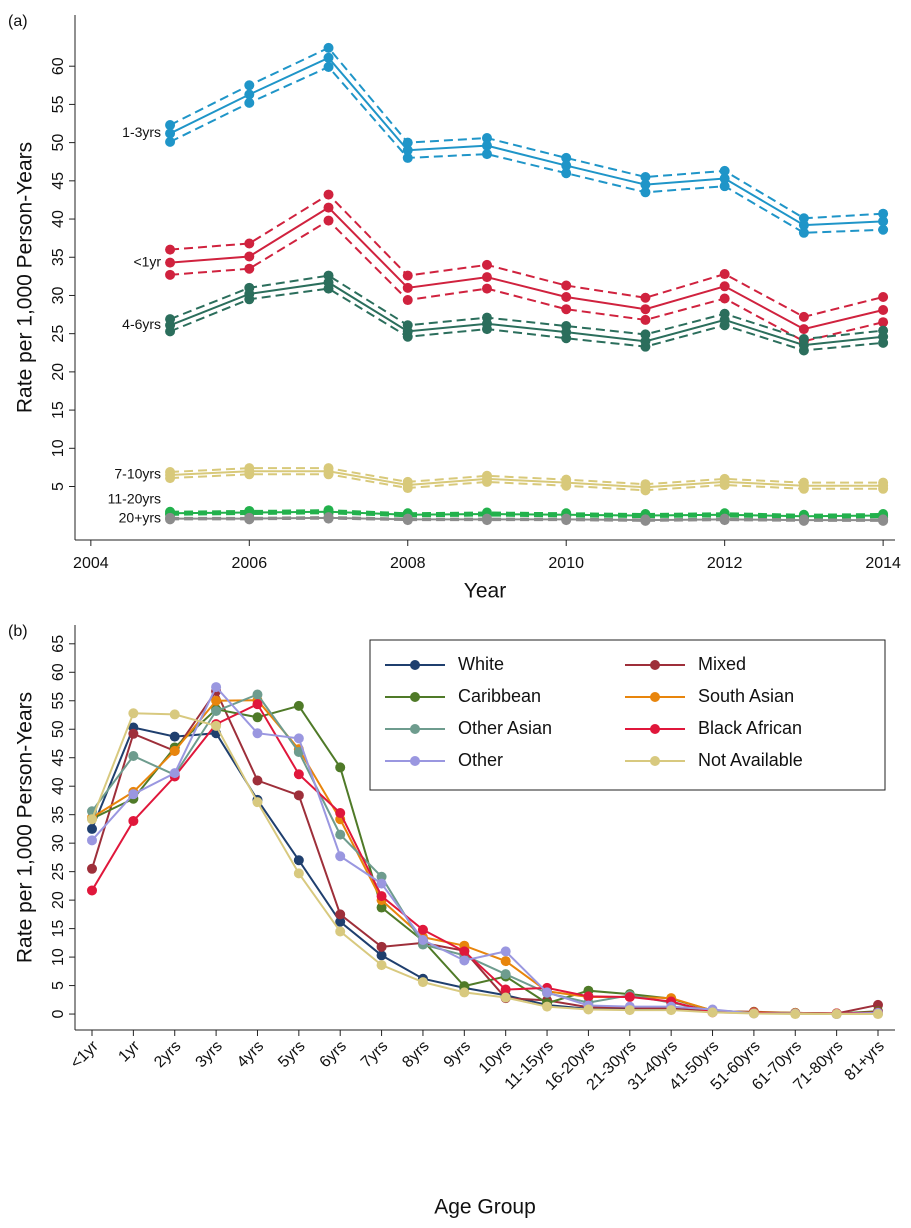 This screenshot has height=1228, width=911. Describe the element at coordinates (58, 410) in the screenshot. I see `y-tick-label: 15` at that location.